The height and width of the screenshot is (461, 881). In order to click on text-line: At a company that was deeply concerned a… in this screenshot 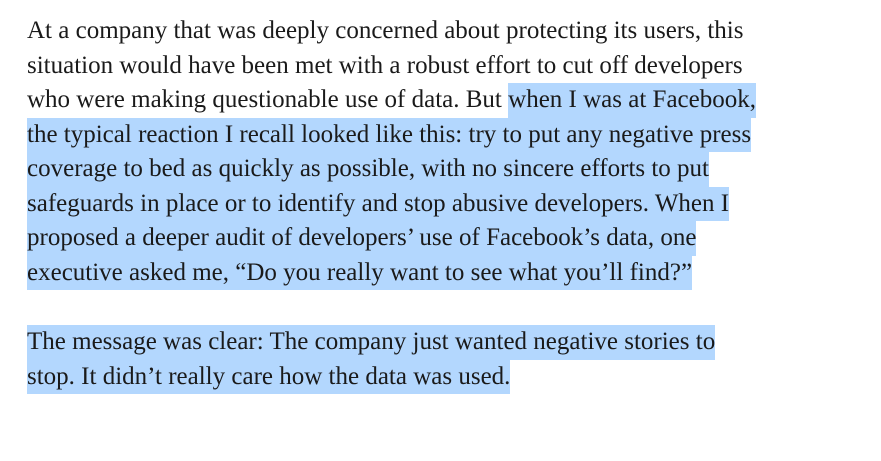, I will do `click(454, 31)`.